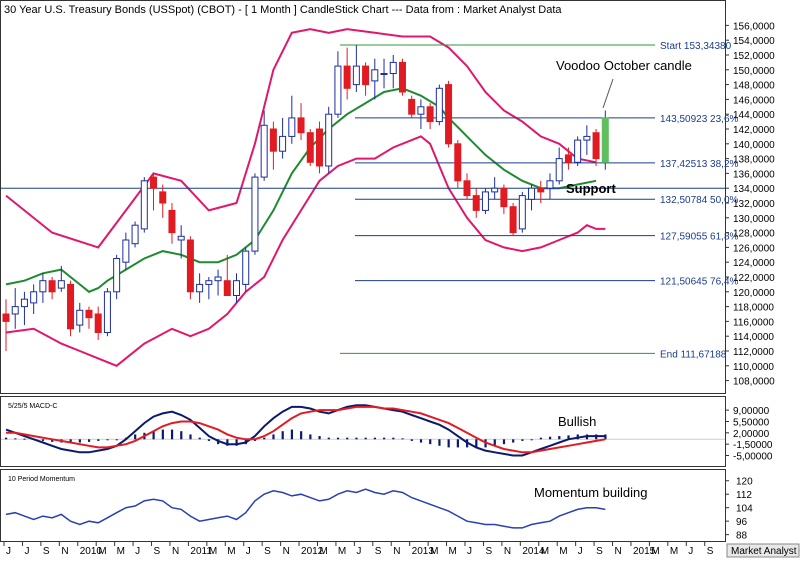  I want to click on voodoo-pointer, so click(608, 93).